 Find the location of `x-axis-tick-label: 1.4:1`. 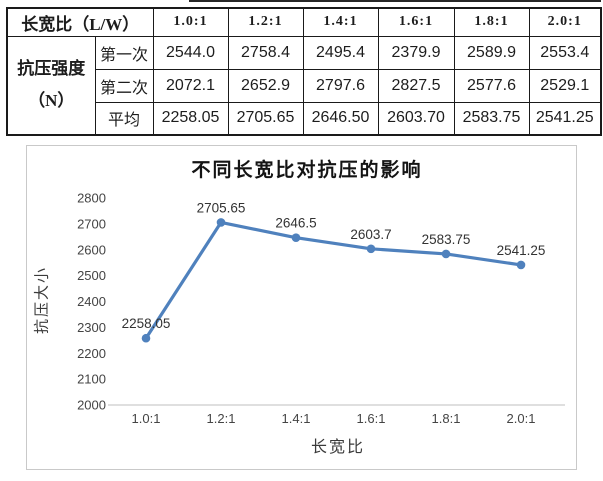

x-axis-tick-label: 1.4:1 is located at coordinates (296, 418).